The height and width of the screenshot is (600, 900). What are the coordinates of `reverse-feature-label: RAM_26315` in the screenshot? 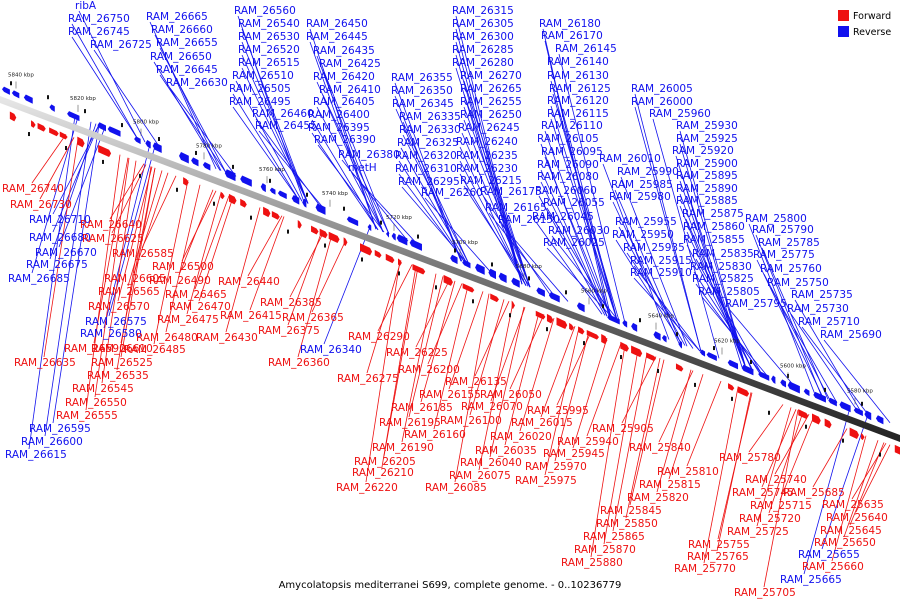 It's located at (483, 11).